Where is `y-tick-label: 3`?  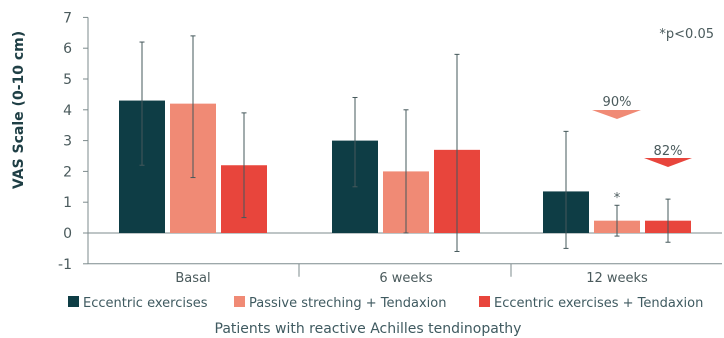 y-tick-label: 3 is located at coordinates (67, 142).